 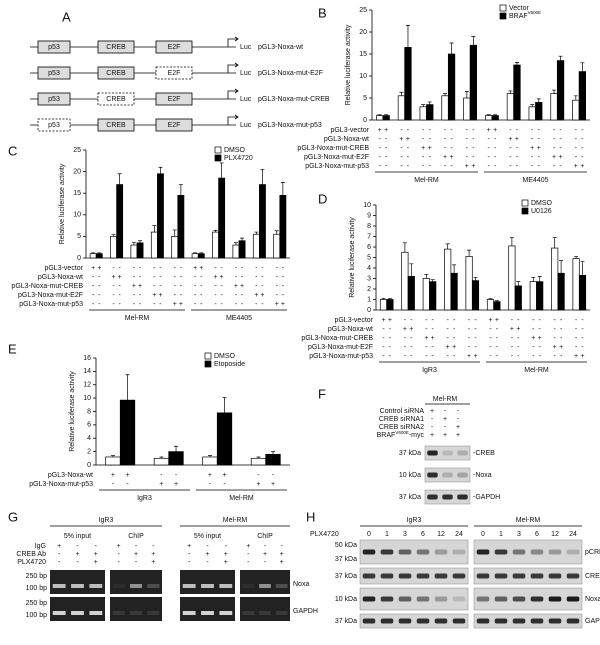 What do you see at coordinates (50, 295) in the screenshot?
I see `condition-label: pGL3-Noxa-mut-E2F` at bounding box center [50, 295].